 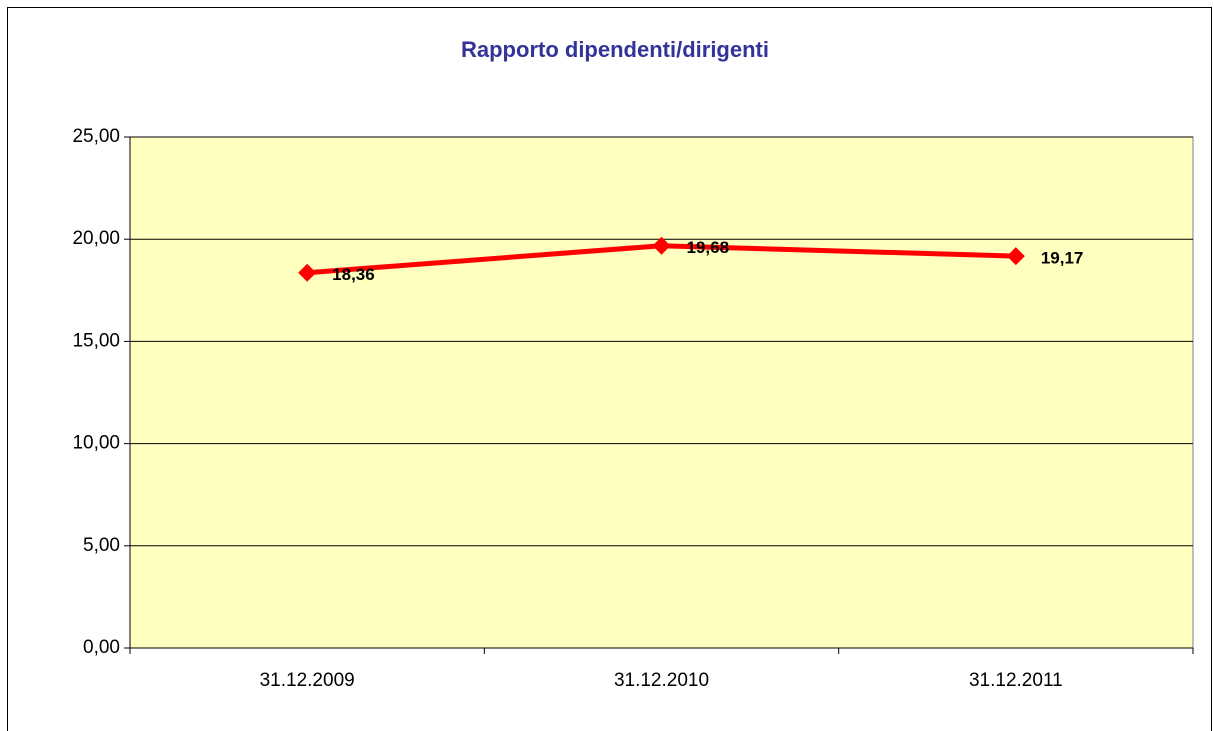 I want to click on data-label: 18,36, so click(x=353, y=274).